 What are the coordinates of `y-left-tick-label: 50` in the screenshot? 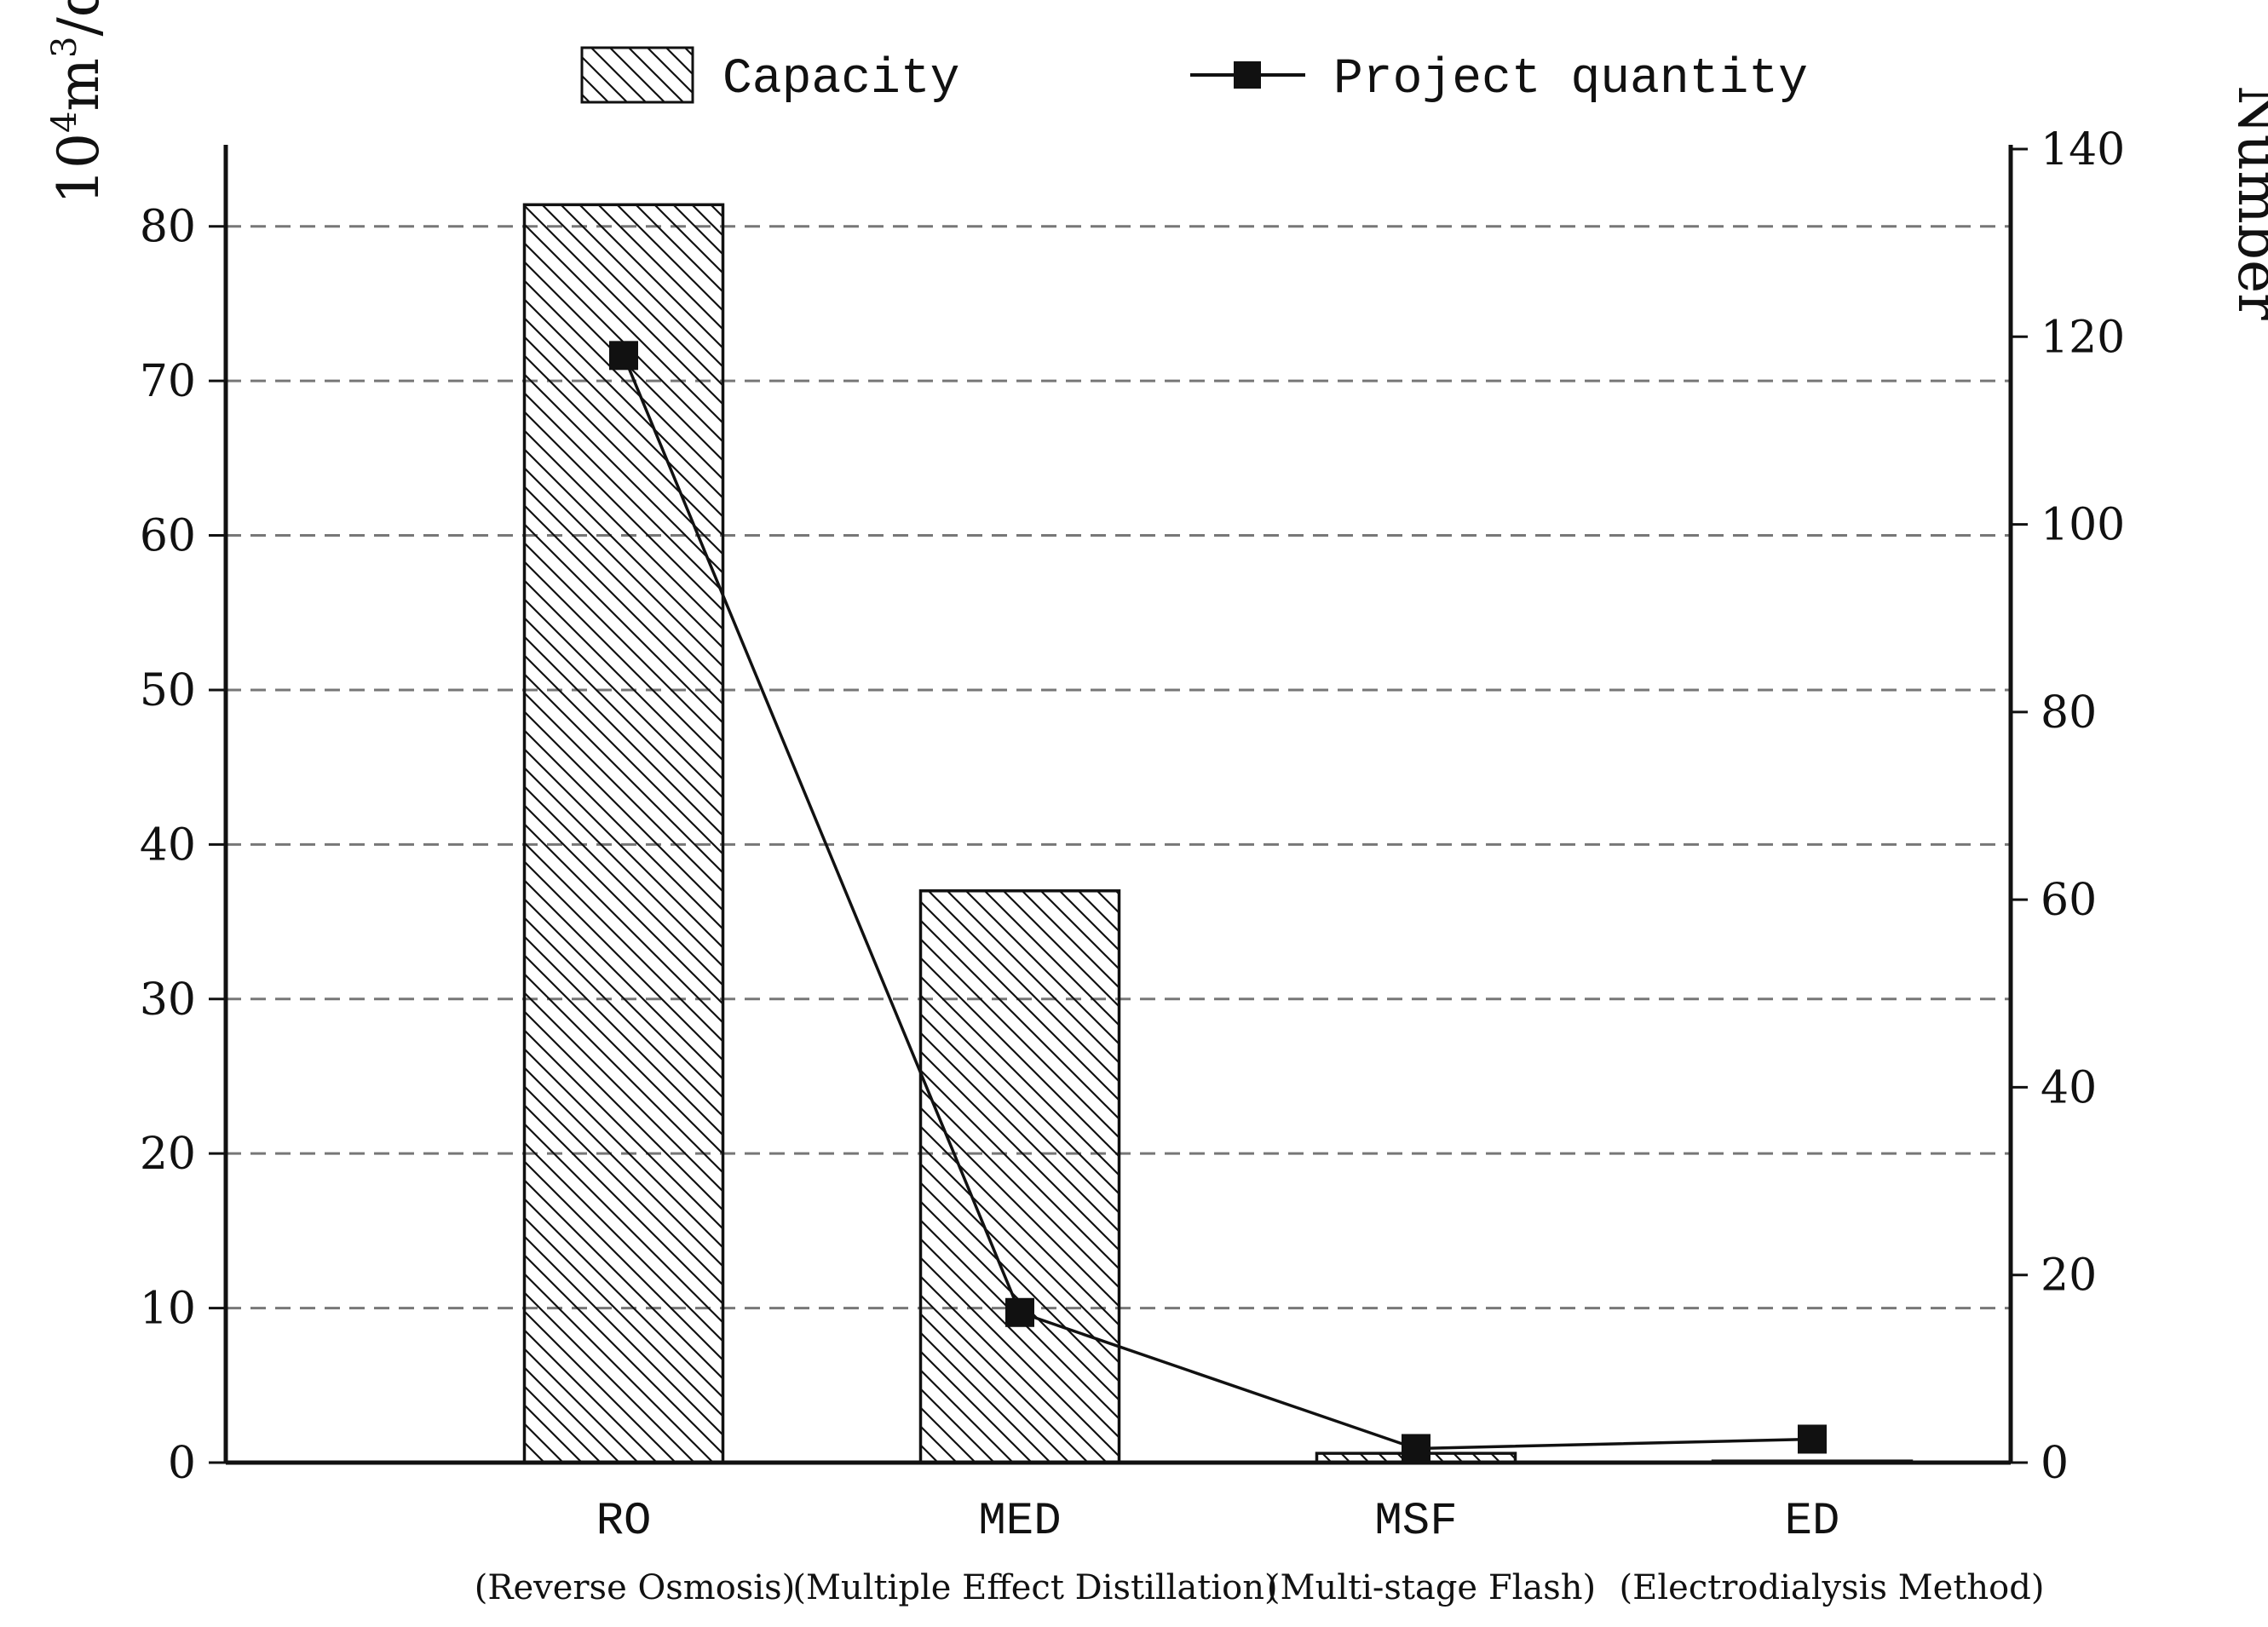 It's located at (168, 690).